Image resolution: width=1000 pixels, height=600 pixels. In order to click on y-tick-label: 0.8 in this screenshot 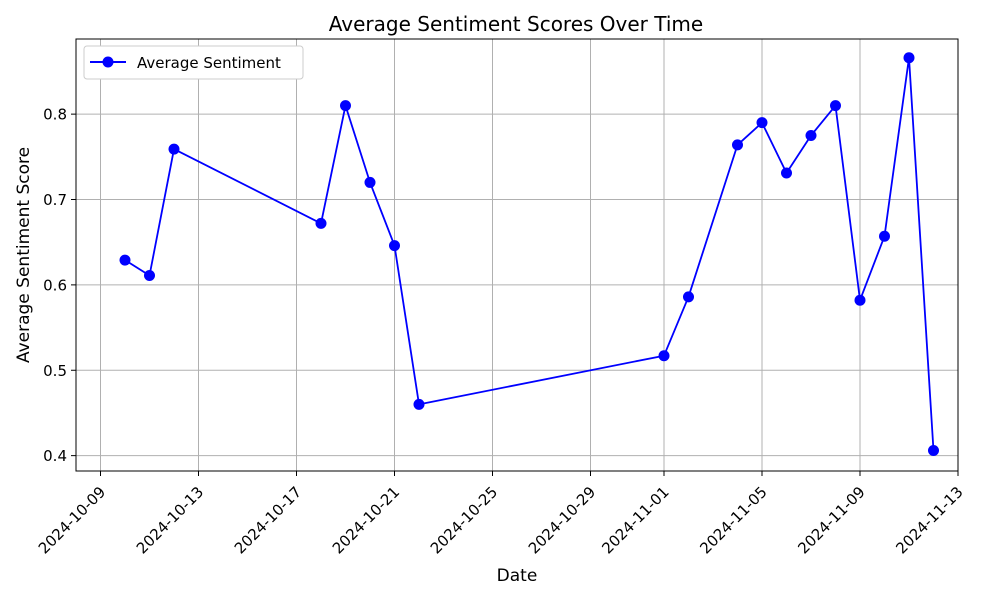, I will do `click(55, 115)`.